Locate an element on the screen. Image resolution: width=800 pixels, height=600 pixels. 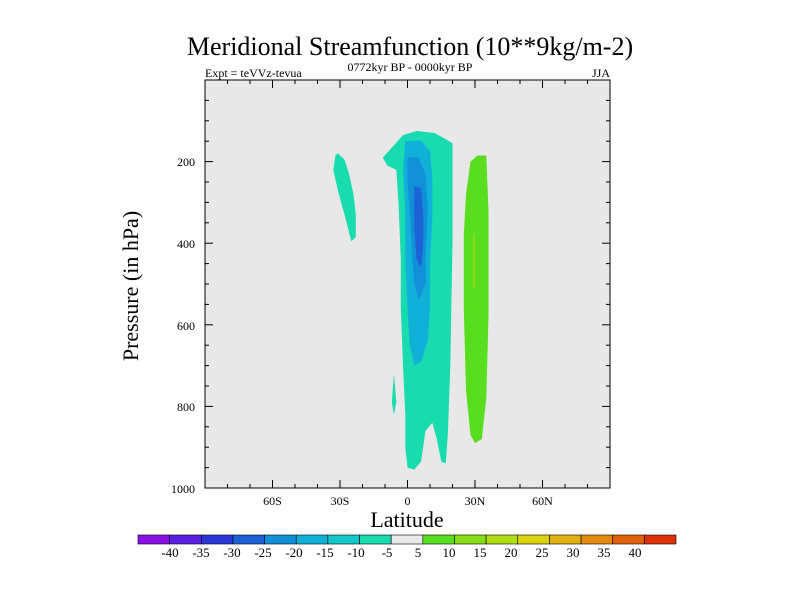
y-tick-label: 1000 is located at coordinates (183, 489).